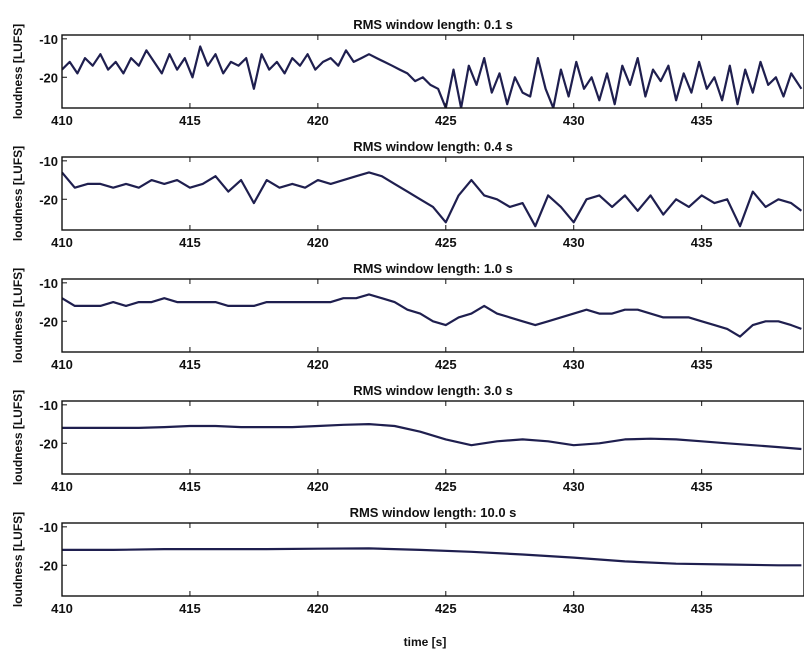 Image resolution: width=804 pixels, height=650 pixels. What do you see at coordinates (433, 268) in the screenshot?
I see `panel-title: RMS window length: 1.0 s` at bounding box center [433, 268].